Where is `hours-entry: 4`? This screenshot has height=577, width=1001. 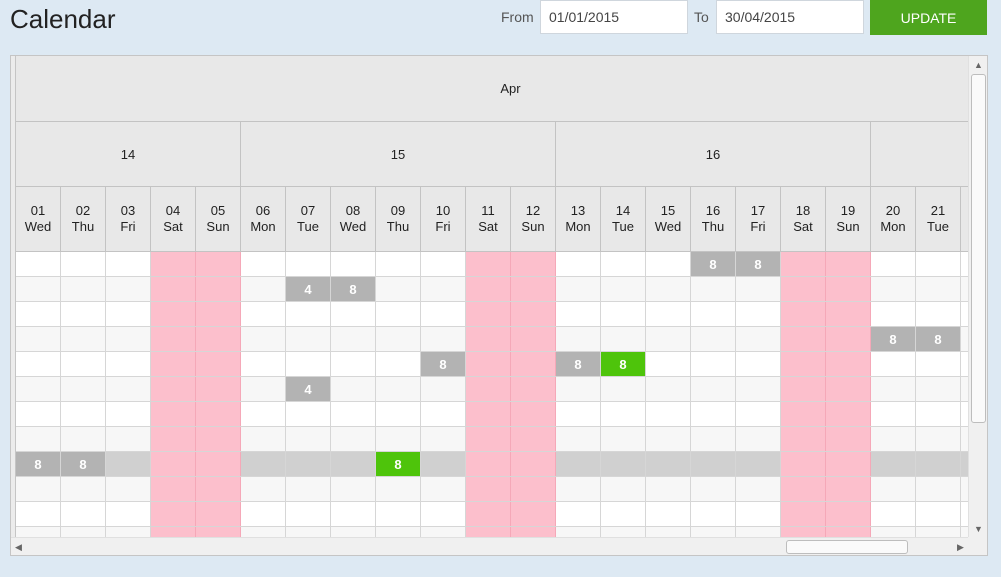
hours-entry: 4 is located at coordinates (308, 289).